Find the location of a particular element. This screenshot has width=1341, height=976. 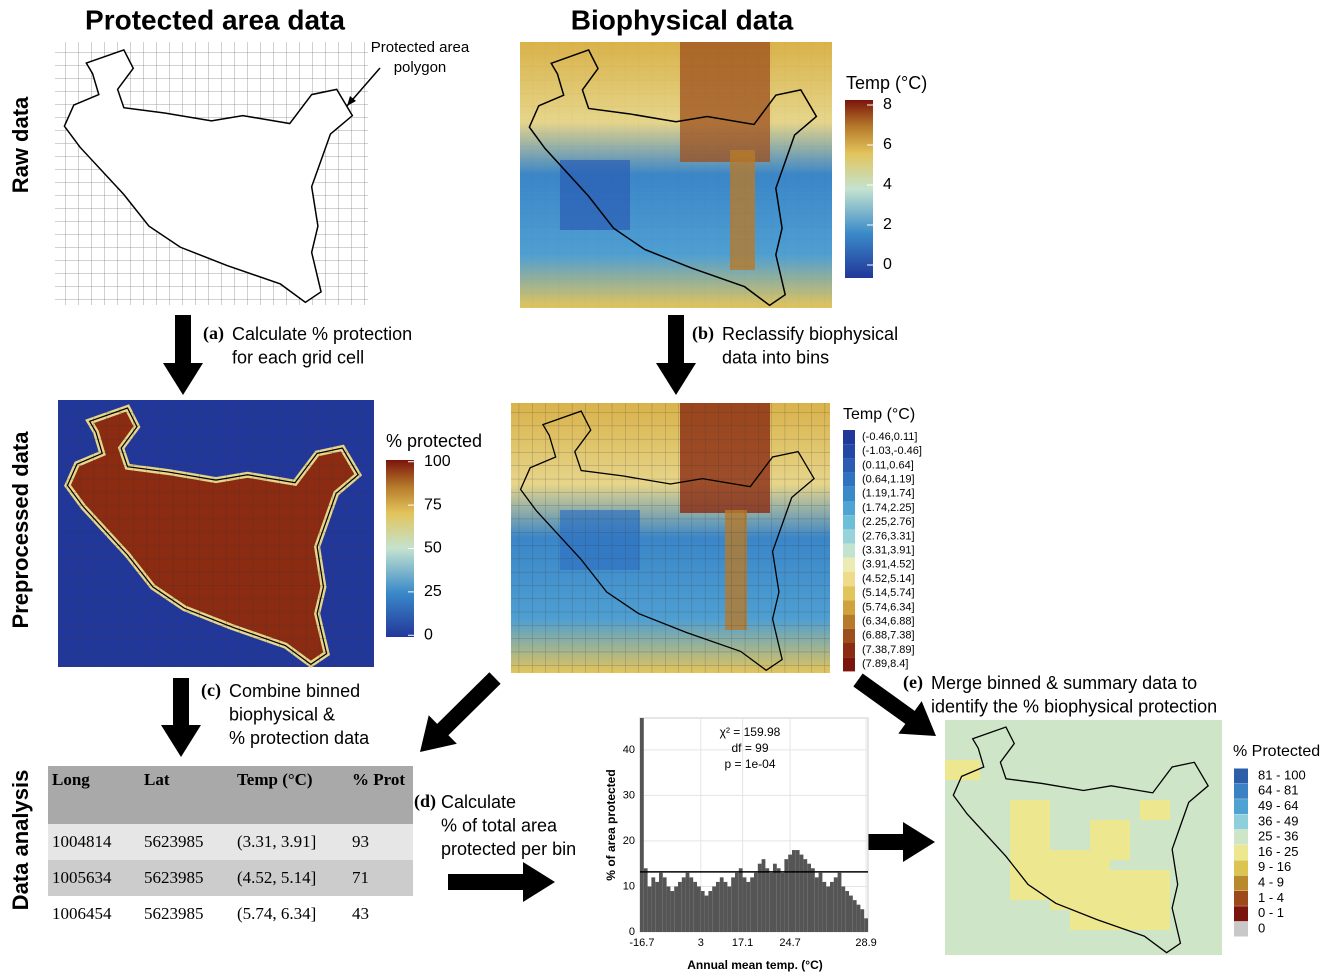

step-text: identify the % biophysical protection is located at coordinates (1074, 706).